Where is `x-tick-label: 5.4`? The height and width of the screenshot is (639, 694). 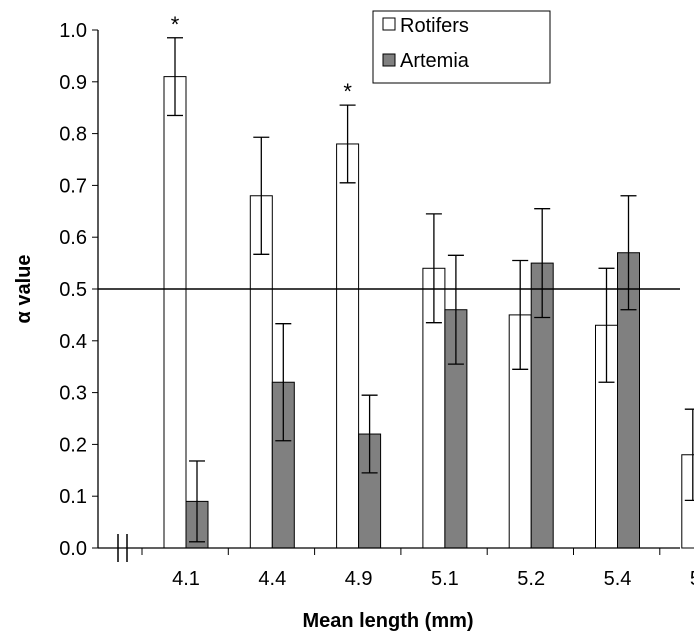 x-tick-label: 5.4 is located at coordinates (618, 579).